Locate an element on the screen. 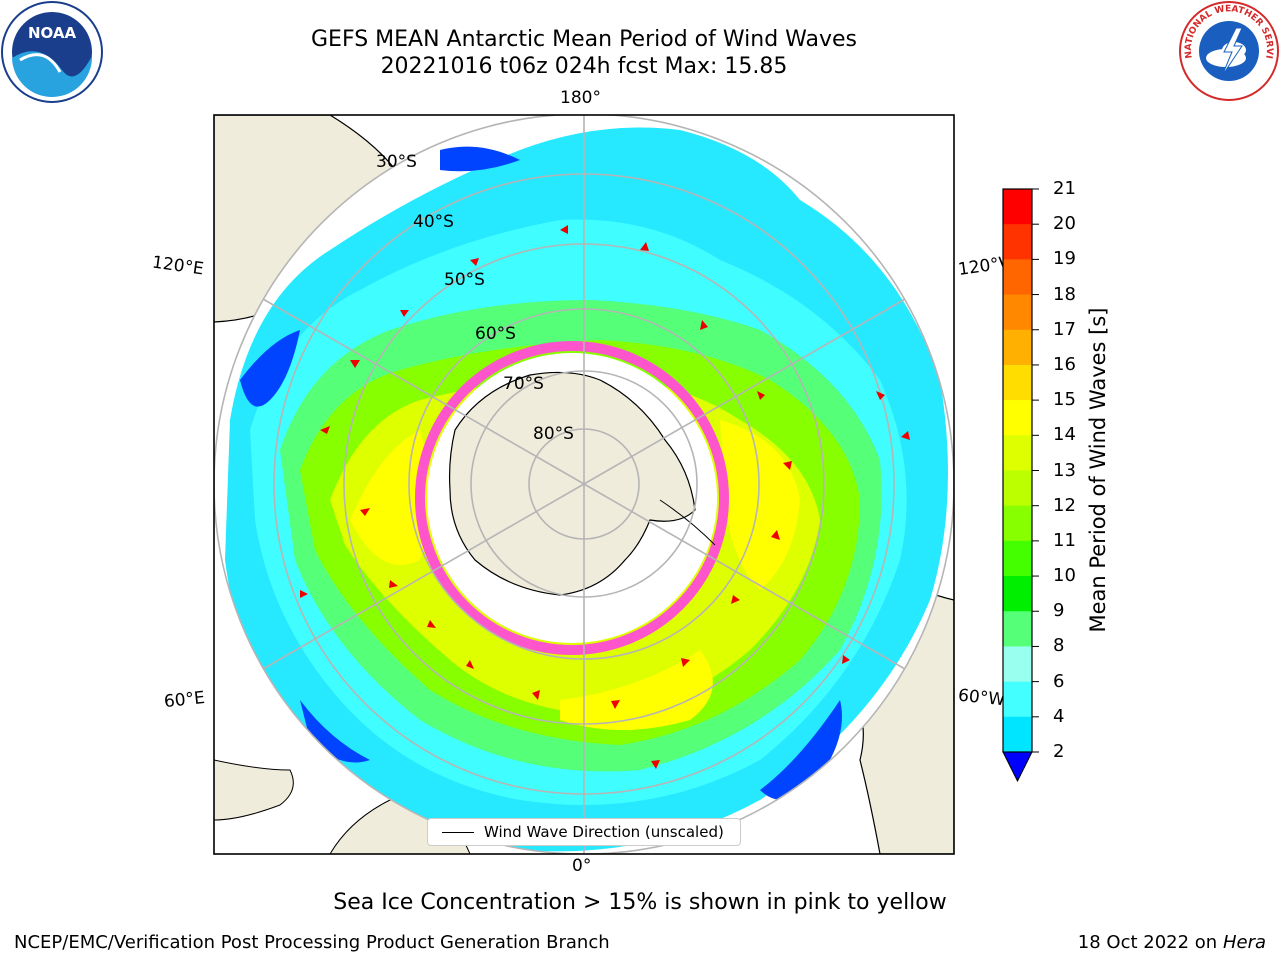 This screenshot has height=960, width=1280. lon-label-0: 0° is located at coordinates (582, 866).